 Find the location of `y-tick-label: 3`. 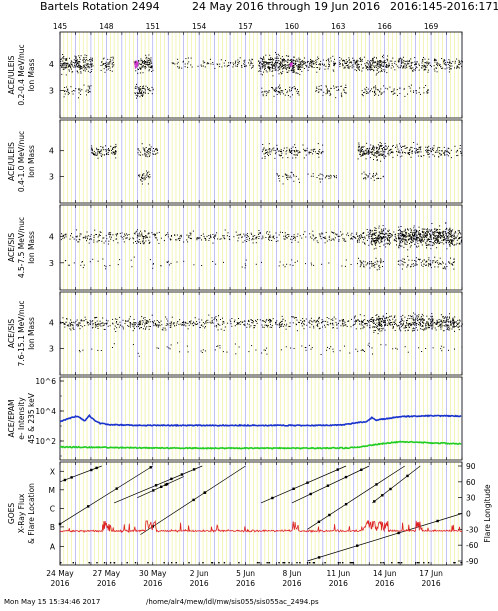

y-tick-label: 3 is located at coordinates (51, 90).